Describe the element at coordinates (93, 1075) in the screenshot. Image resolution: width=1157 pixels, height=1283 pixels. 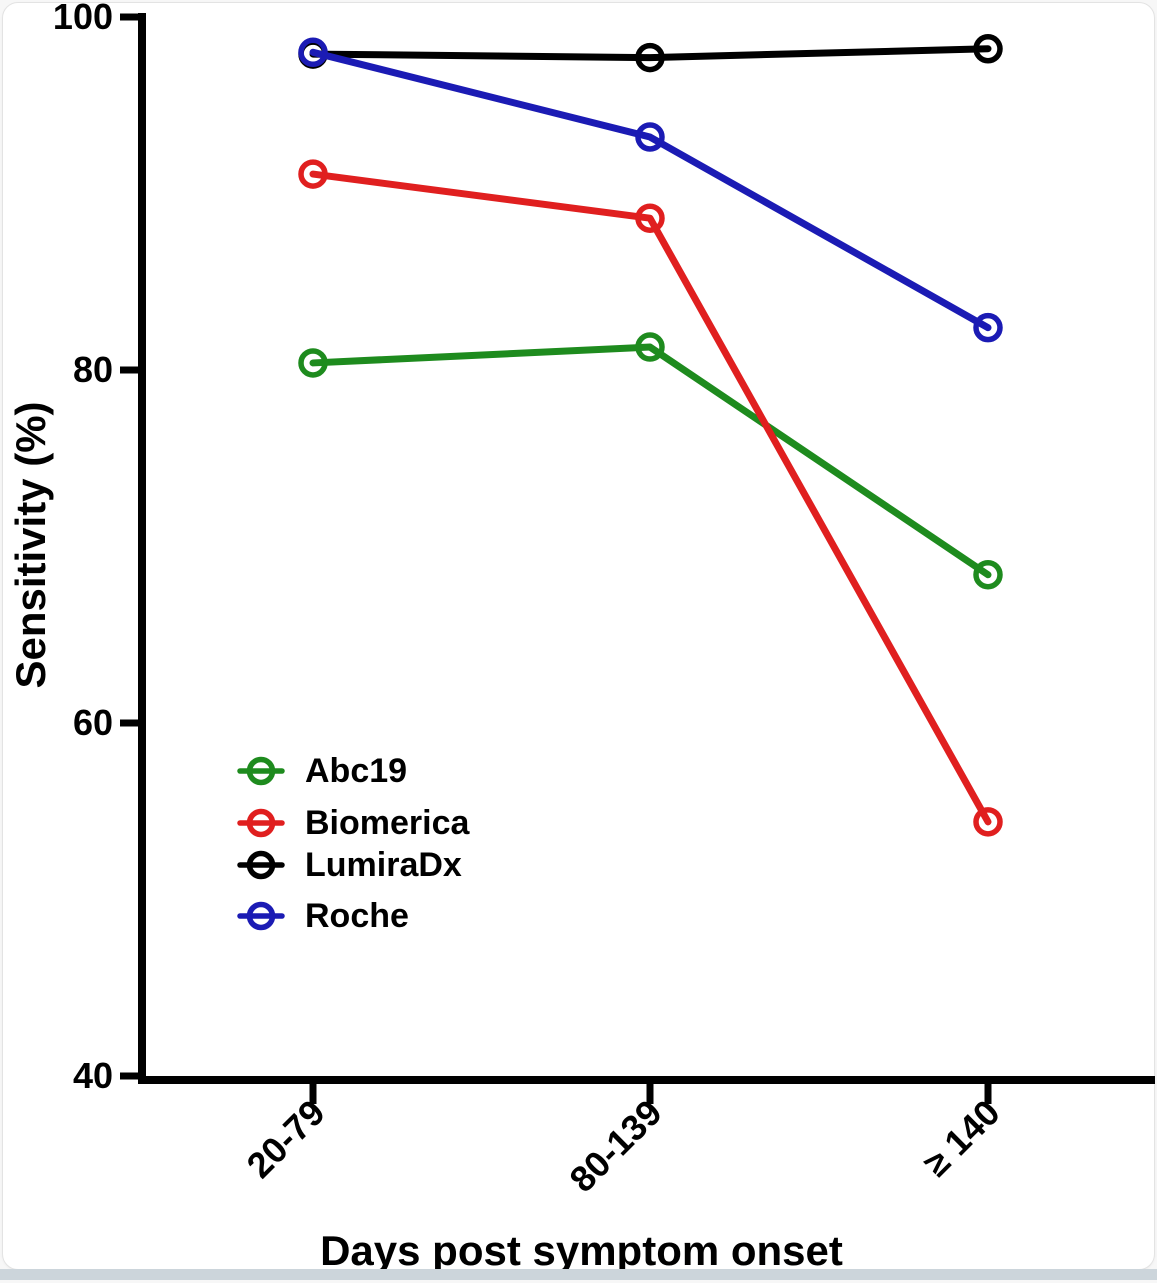
I see `y-tick-label: 40` at that location.